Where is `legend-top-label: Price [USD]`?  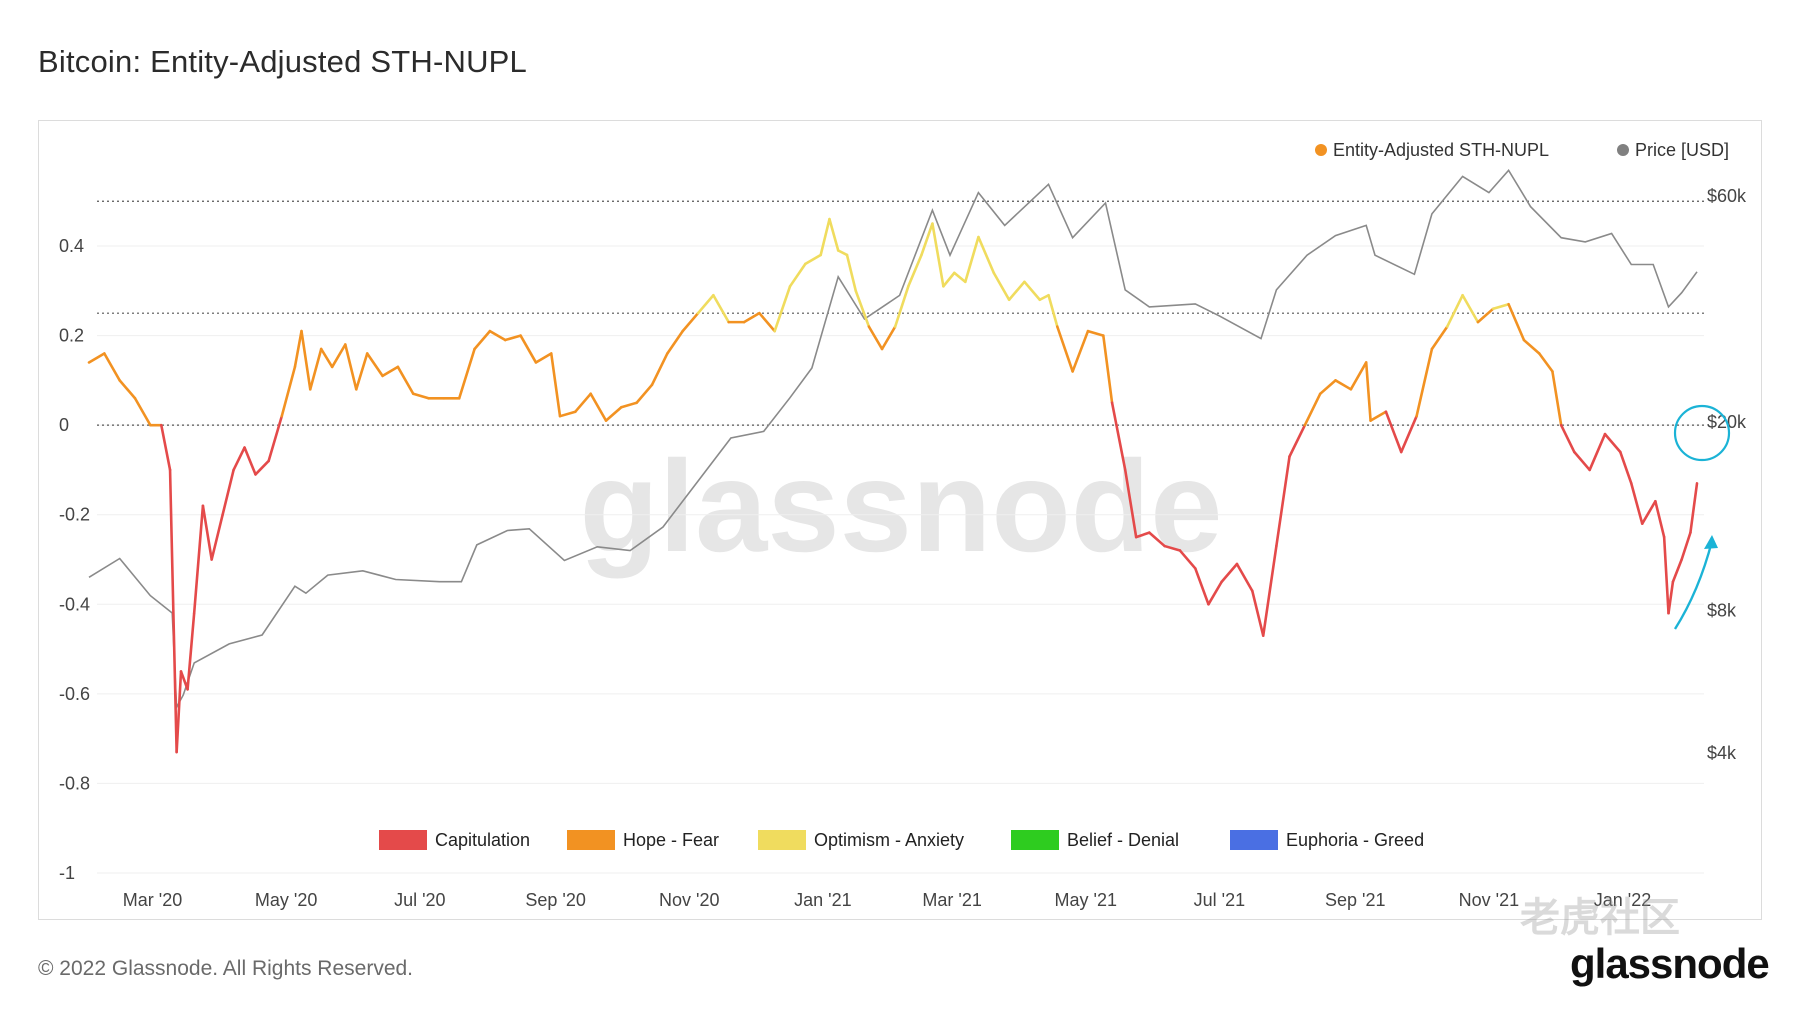 legend-top-label: Price [USD] is located at coordinates (1682, 150).